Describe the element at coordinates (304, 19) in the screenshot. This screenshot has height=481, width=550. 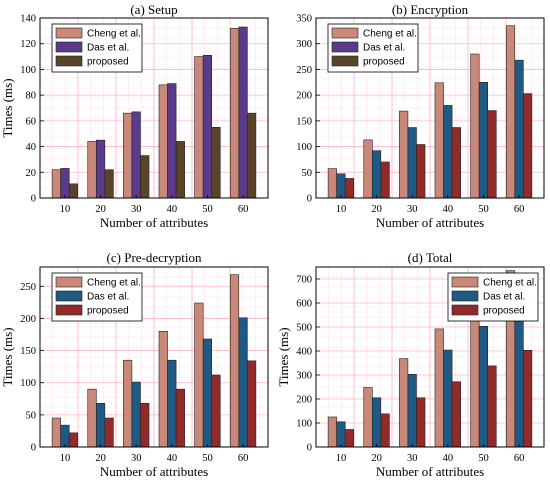
I see `y-tick-label: 350` at that location.